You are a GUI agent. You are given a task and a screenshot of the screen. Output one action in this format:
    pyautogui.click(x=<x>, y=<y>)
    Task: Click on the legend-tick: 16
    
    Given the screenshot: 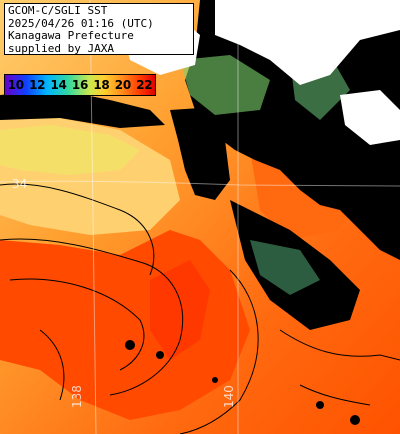 What is the action you would take?
    pyautogui.click(x=80, y=85)
    